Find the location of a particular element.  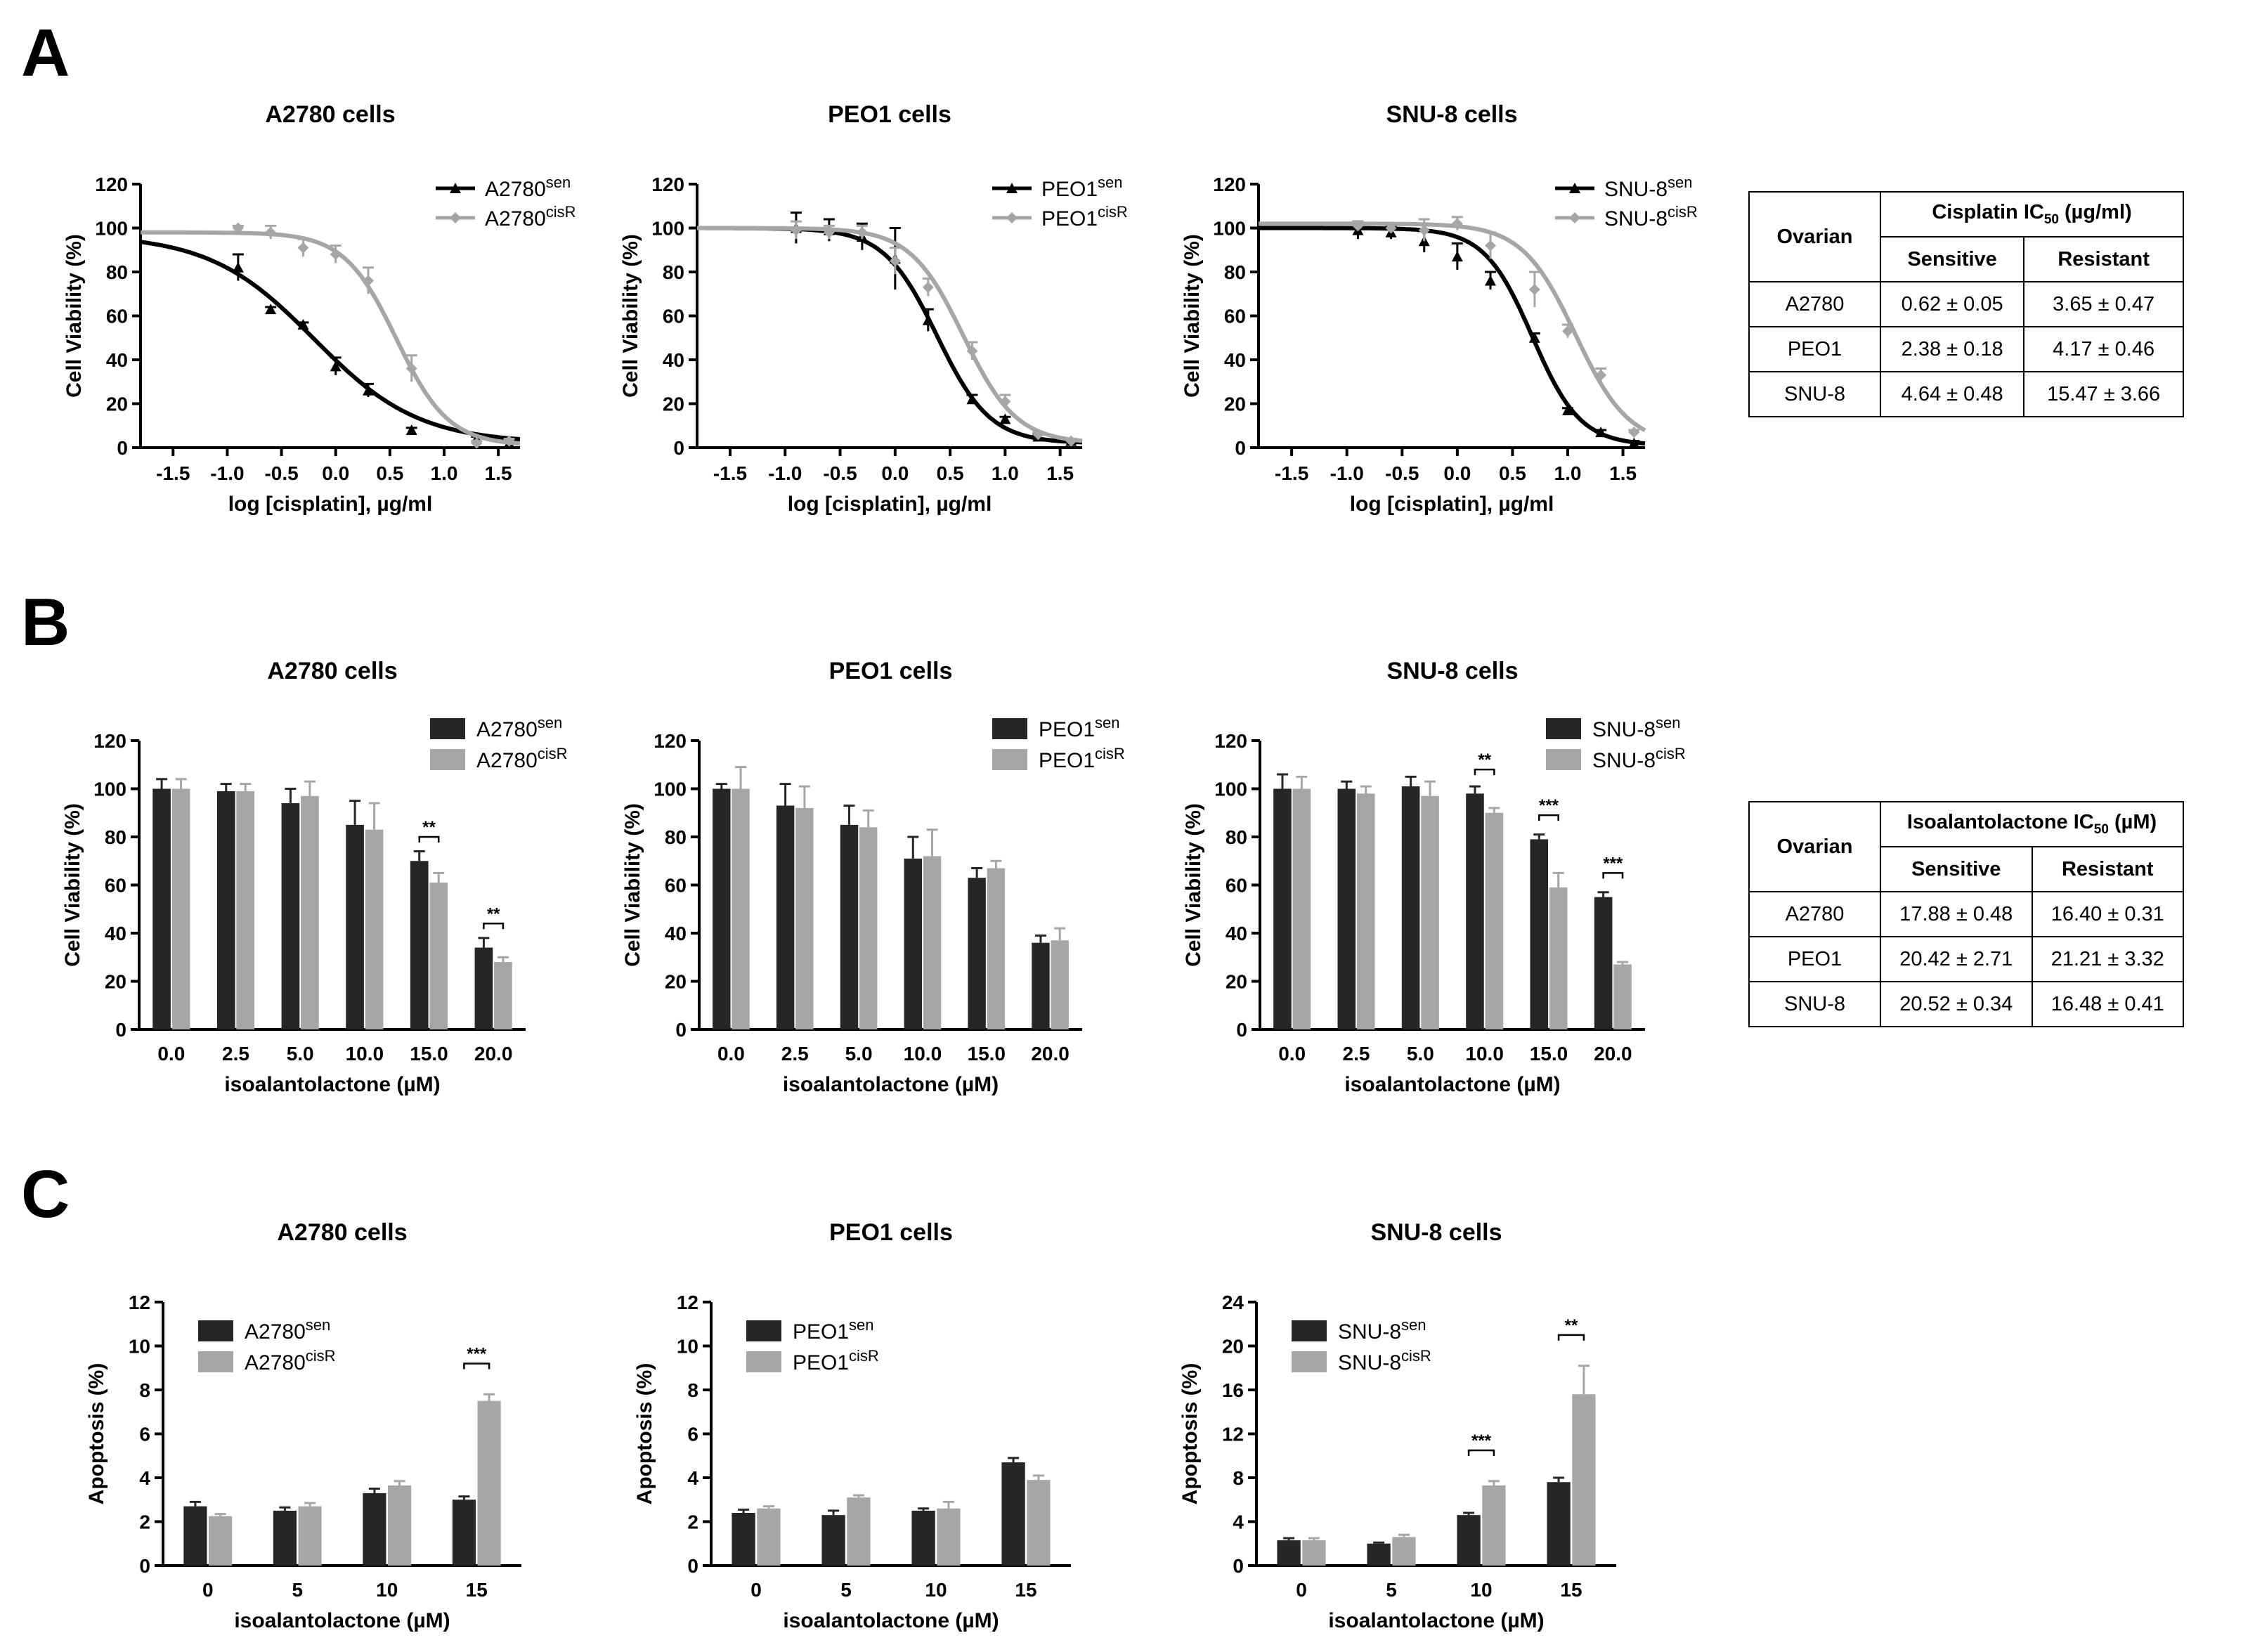

x-tick-label: 0 is located at coordinates (756, 1590).